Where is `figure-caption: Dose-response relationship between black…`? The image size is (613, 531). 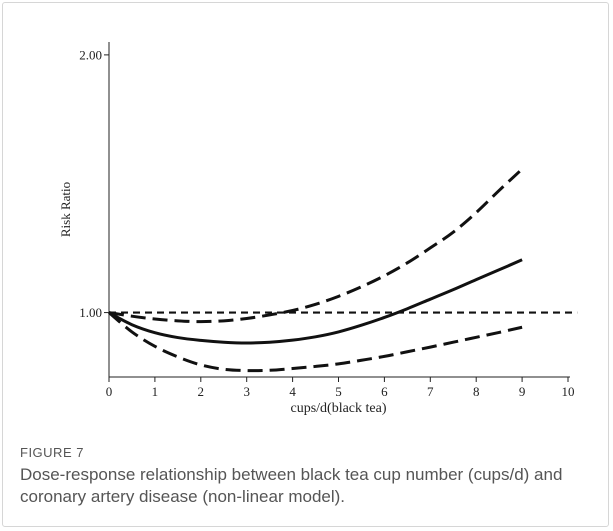 figure-caption: Dose-response relationship between black… is located at coordinates (291, 485).